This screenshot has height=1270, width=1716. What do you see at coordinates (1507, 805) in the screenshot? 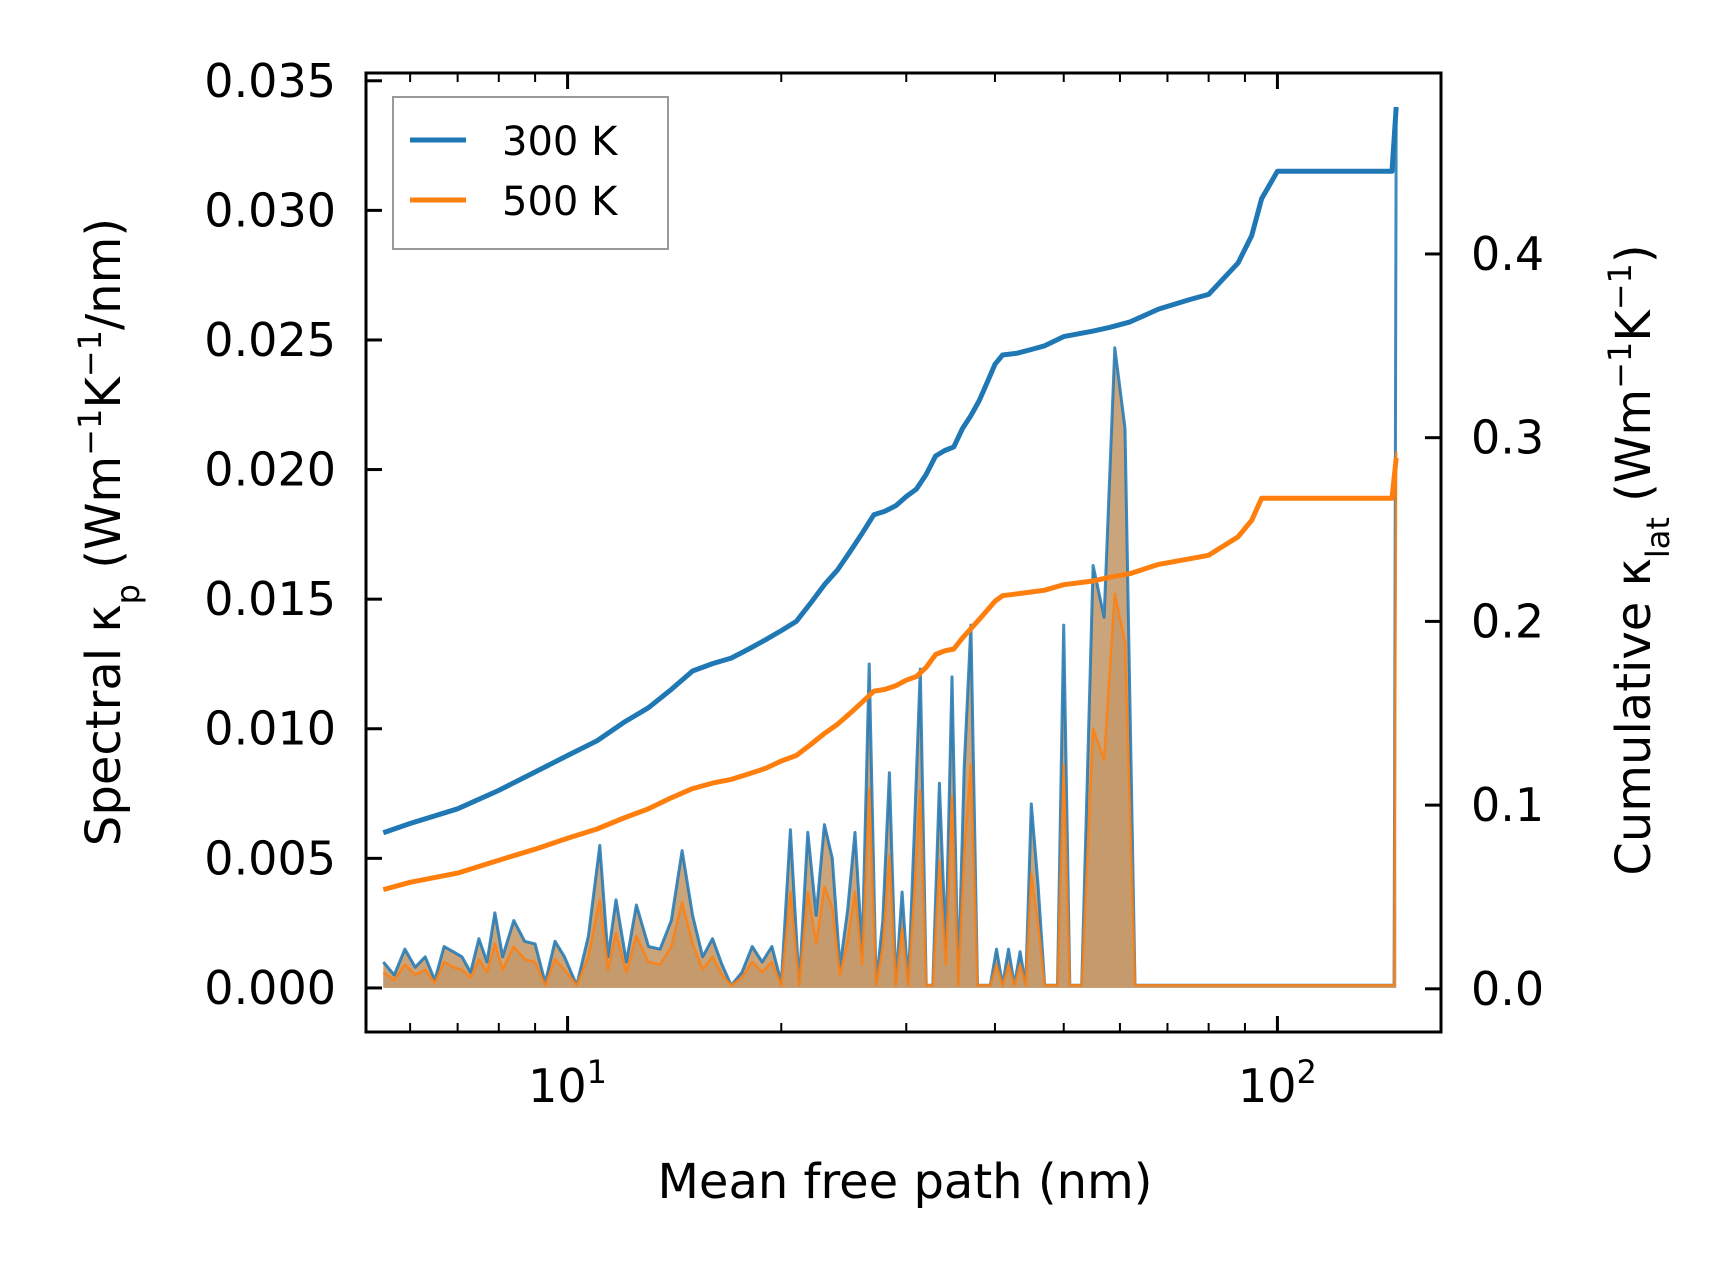
I see `y2-tick-label: 0.1` at bounding box center [1507, 805].